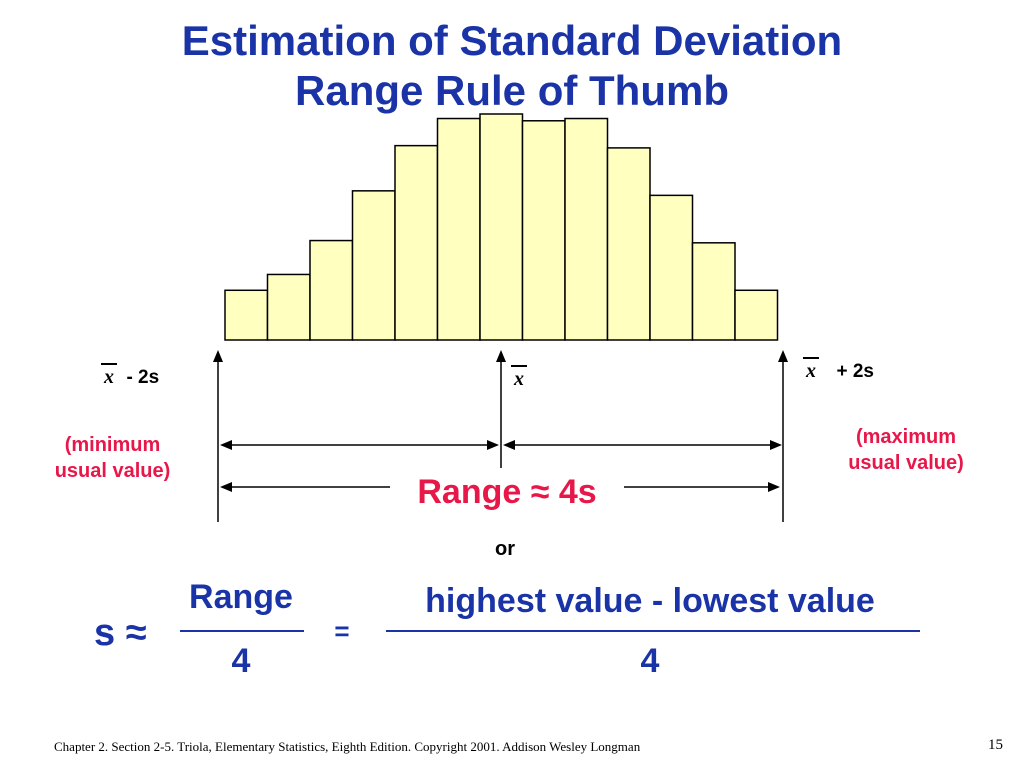  I want to click on range-approx-label: Range ≈ 4s, so click(507, 492).